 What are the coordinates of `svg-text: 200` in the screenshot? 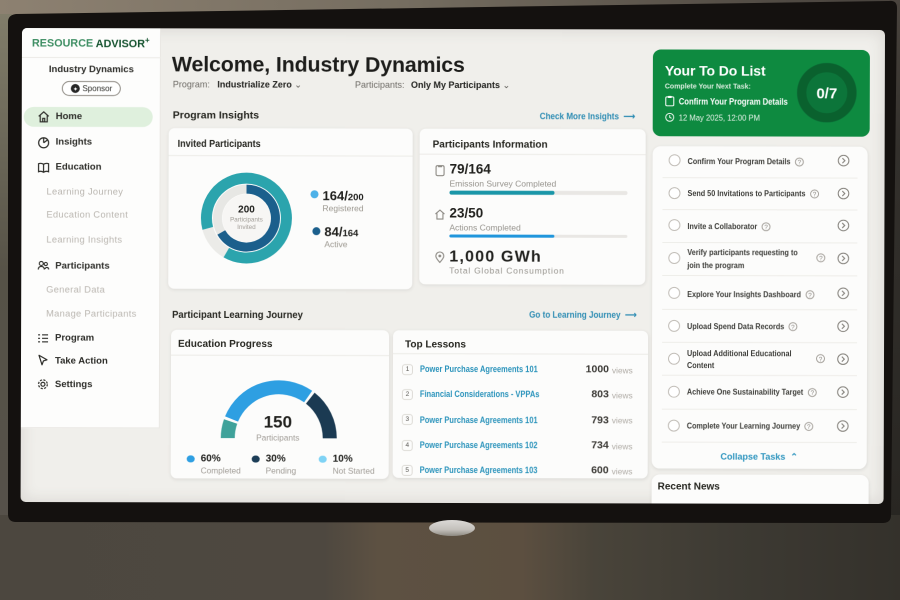 It's located at (246, 210).